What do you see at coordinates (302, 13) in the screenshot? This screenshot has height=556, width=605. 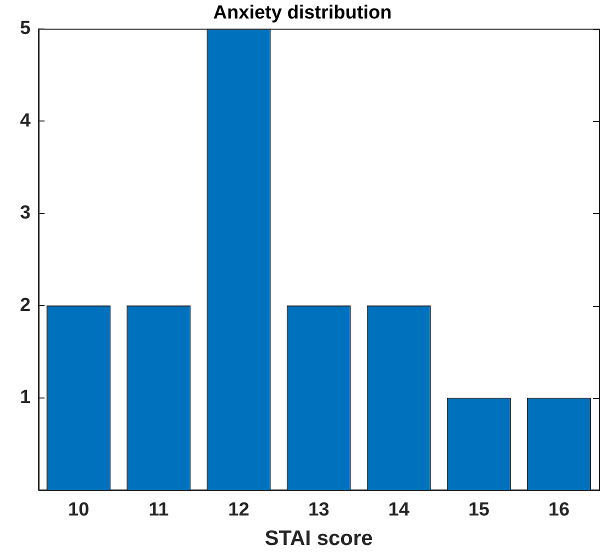 I see `chart-title: Anxiety distribution` at bounding box center [302, 13].